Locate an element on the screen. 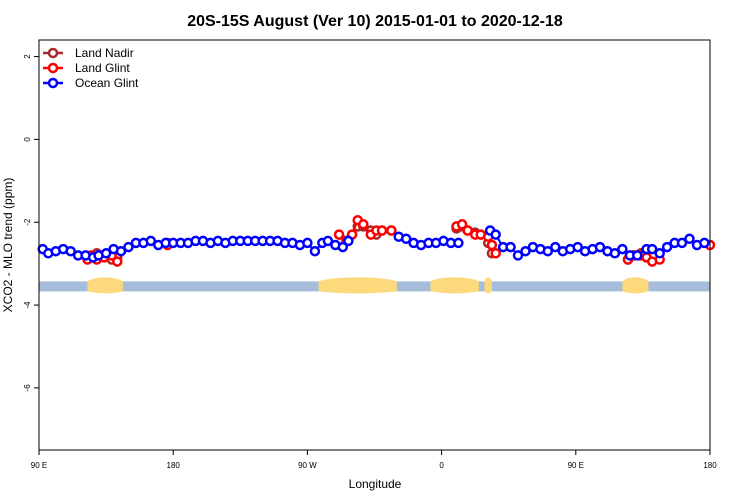 This screenshot has width=750, height=500. x-axis: 90 E 180 90 W 0 90 E 180 is located at coordinates (374, 460).